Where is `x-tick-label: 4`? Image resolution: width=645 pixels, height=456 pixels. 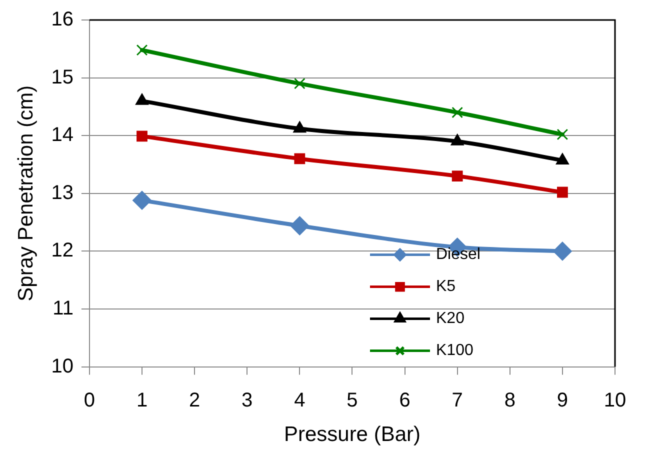
x-tick-label: 4 is located at coordinates (300, 400).